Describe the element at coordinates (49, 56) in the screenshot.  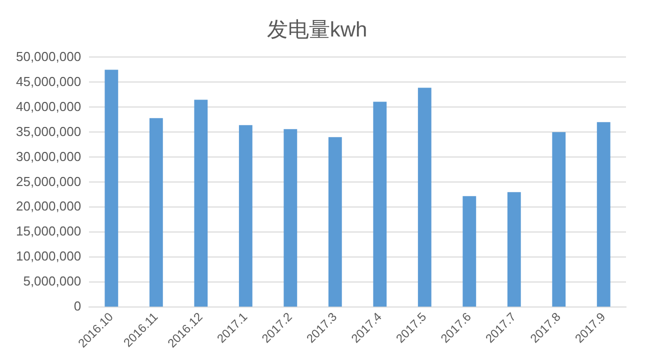
I see `y-tick-label: 50,000,000` at that location.